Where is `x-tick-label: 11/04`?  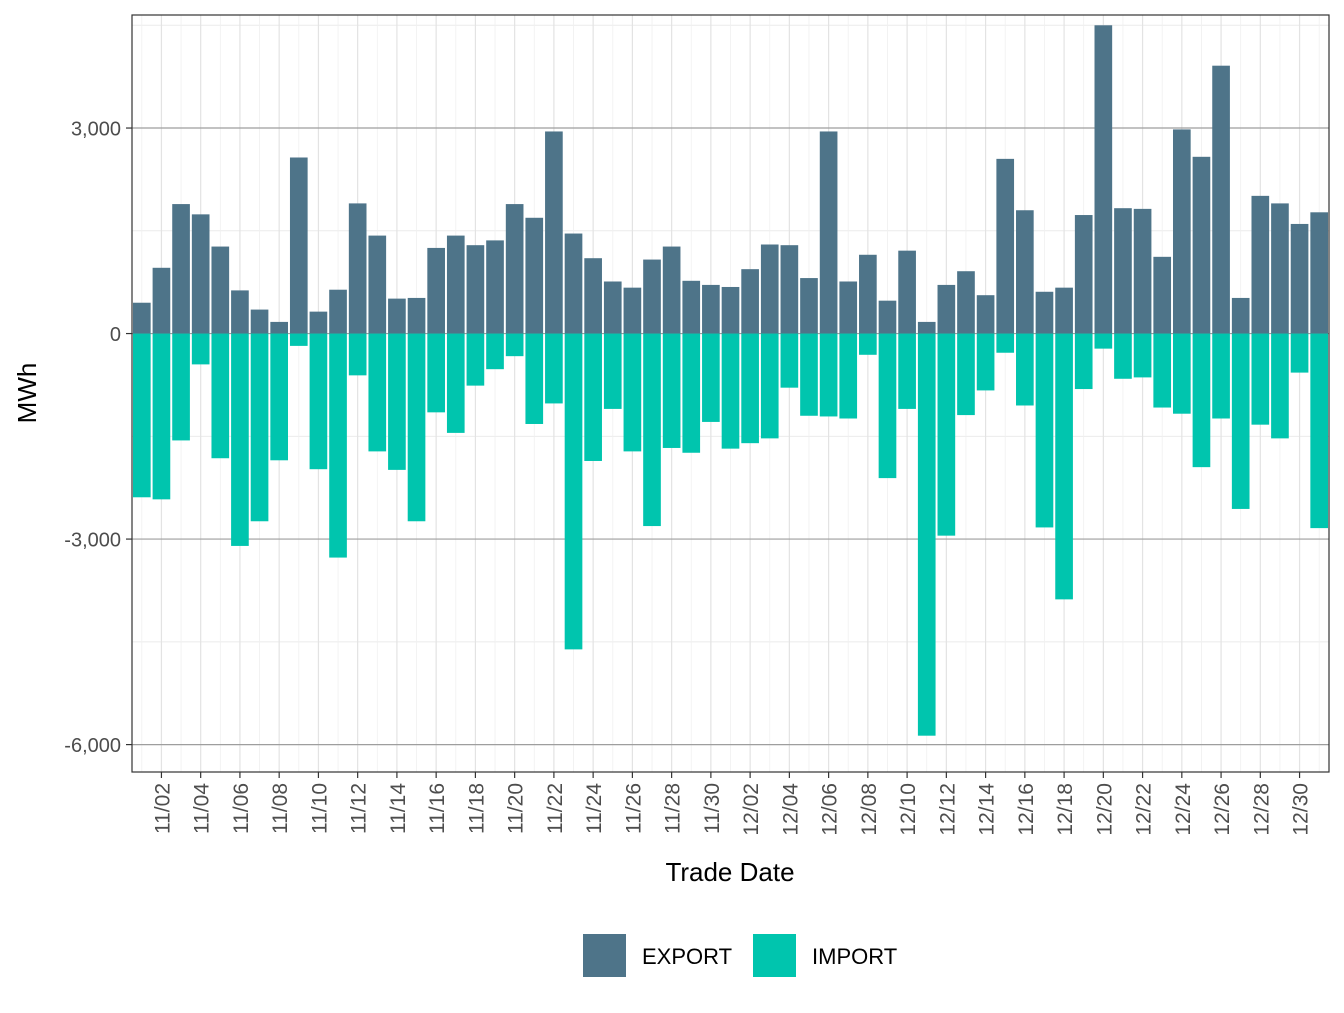 x-tick-label: 11/04 is located at coordinates (202, 808).